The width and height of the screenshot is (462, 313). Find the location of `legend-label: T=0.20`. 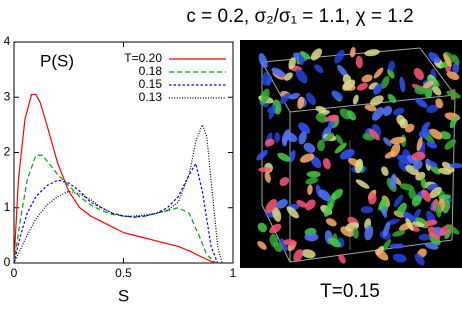

legend-label: T=0.20 is located at coordinates (143, 58).